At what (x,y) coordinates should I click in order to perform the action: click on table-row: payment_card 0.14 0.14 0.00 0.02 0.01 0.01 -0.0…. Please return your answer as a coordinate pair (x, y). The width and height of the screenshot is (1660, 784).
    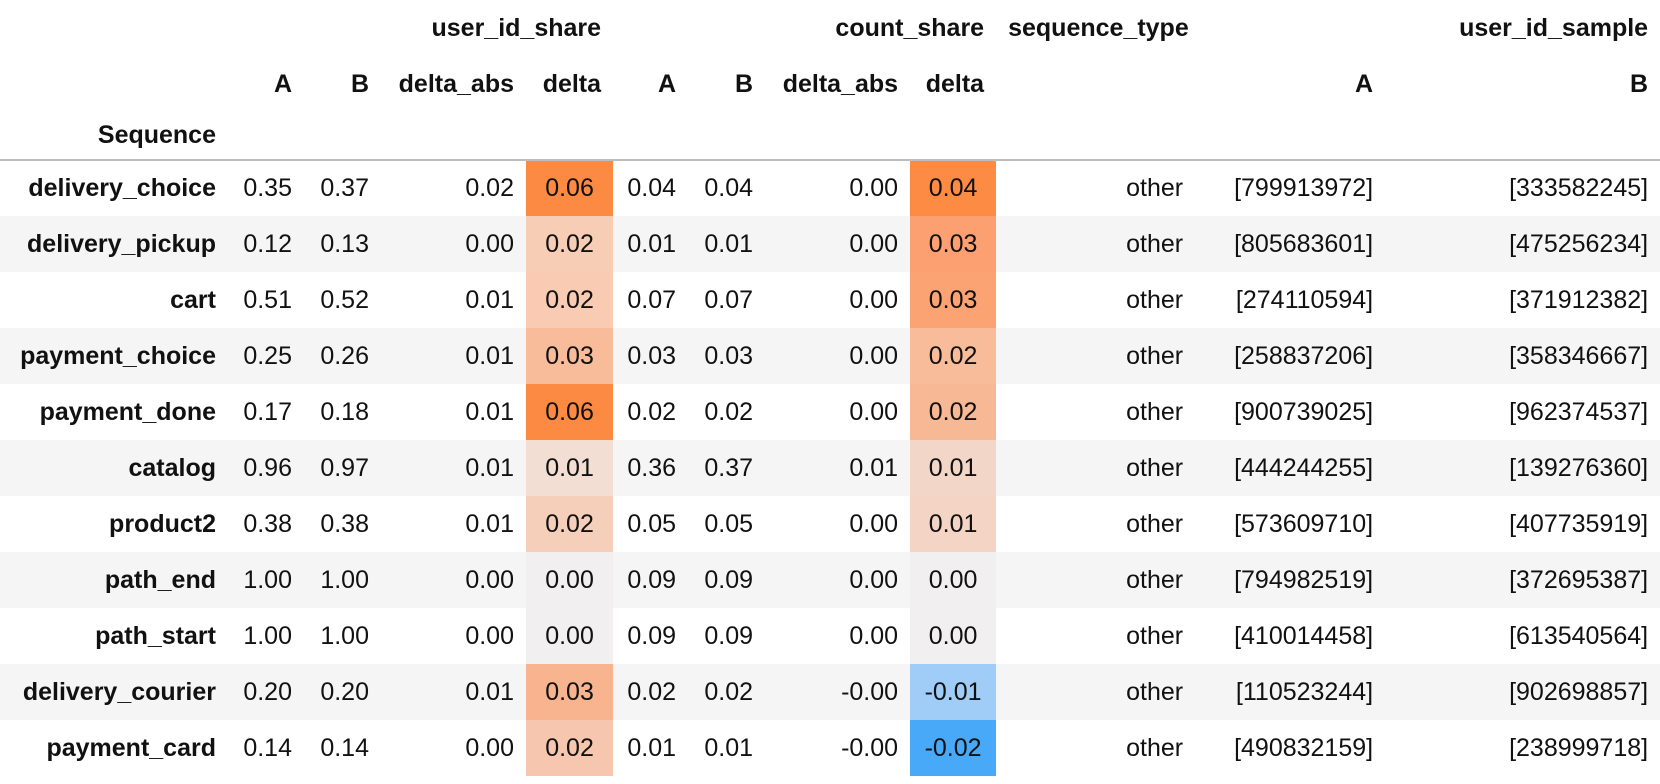
    Looking at the image, I should click on (830, 748).